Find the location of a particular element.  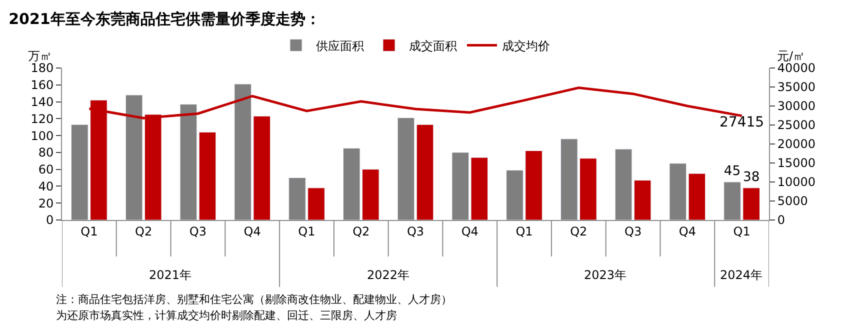

y-tick-label: 20 is located at coordinates (46, 203).